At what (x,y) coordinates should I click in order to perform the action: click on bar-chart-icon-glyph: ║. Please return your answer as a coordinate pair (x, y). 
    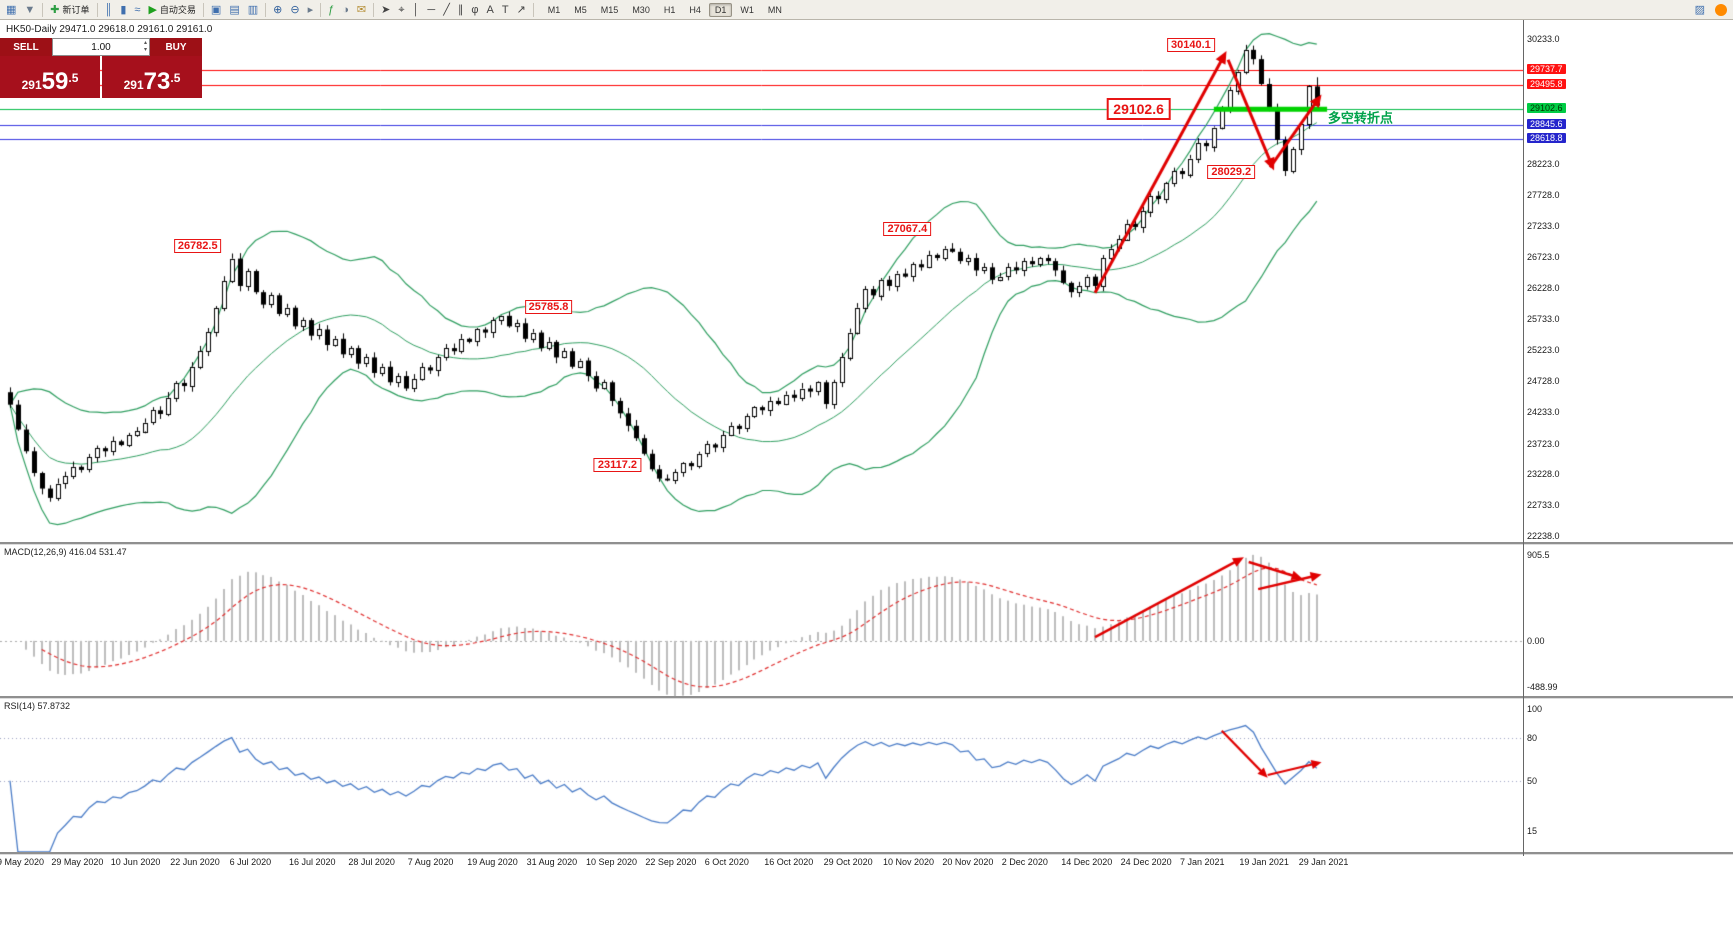
    Looking at the image, I should click on (108, 9).